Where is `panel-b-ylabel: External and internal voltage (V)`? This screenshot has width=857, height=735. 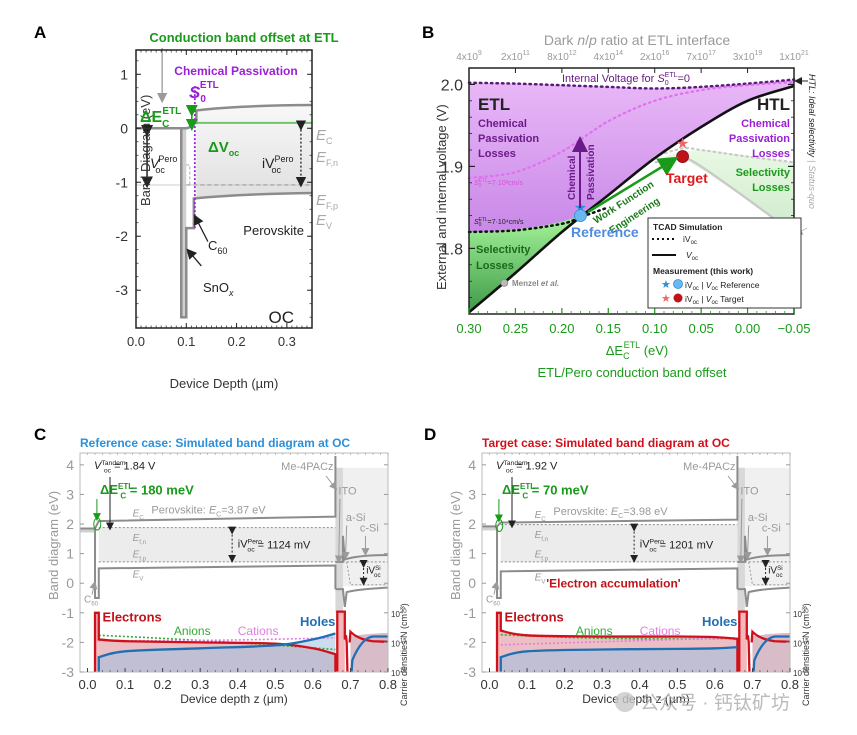 panel-b-ylabel: External and internal voltage (V) is located at coordinates (441, 197).